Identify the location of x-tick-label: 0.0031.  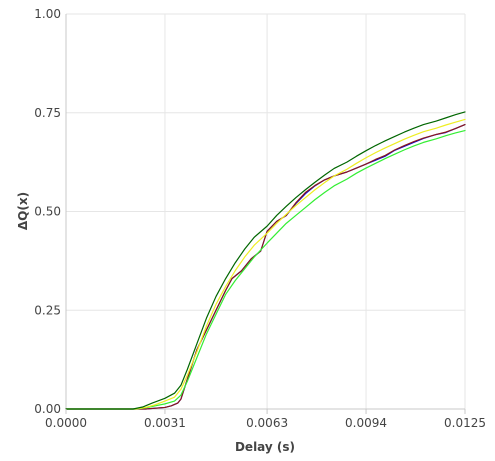
(165, 423).